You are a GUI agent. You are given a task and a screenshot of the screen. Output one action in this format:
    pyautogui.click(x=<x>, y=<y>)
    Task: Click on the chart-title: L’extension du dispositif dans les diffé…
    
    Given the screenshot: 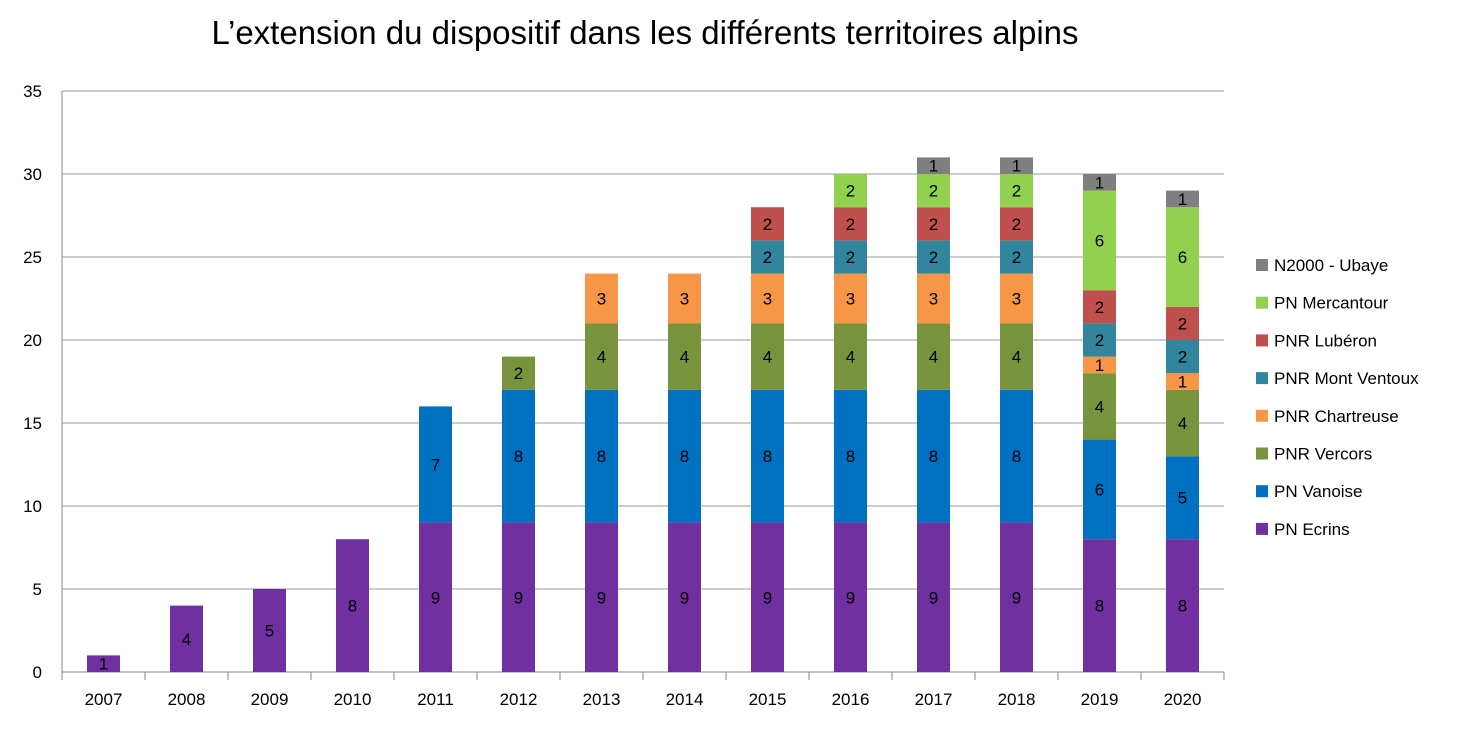 What is the action you would take?
    pyautogui.click(x=645, y=32)
    